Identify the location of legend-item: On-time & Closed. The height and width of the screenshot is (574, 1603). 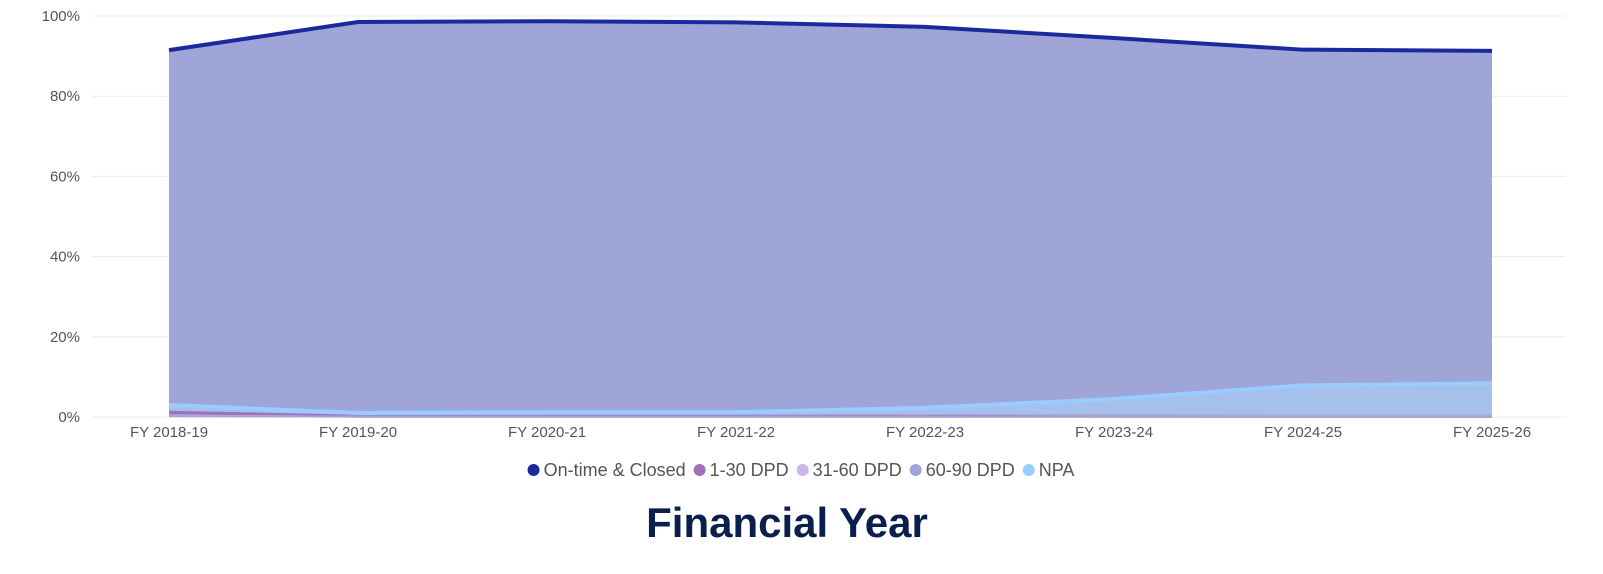
(607, 470).